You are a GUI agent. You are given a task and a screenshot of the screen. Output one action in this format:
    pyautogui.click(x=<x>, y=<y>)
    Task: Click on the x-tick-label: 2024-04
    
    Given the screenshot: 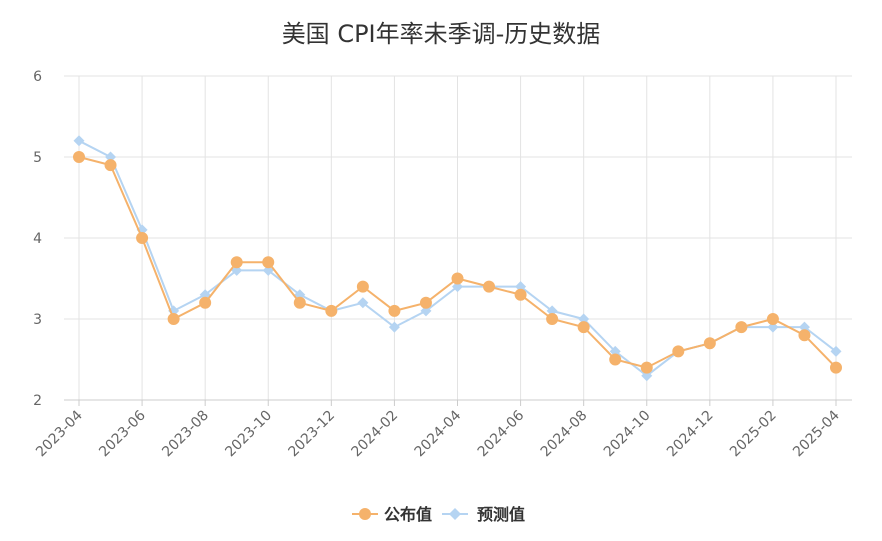 What is the action you would take?
    pyautogui.click(x=438, y=433)
    